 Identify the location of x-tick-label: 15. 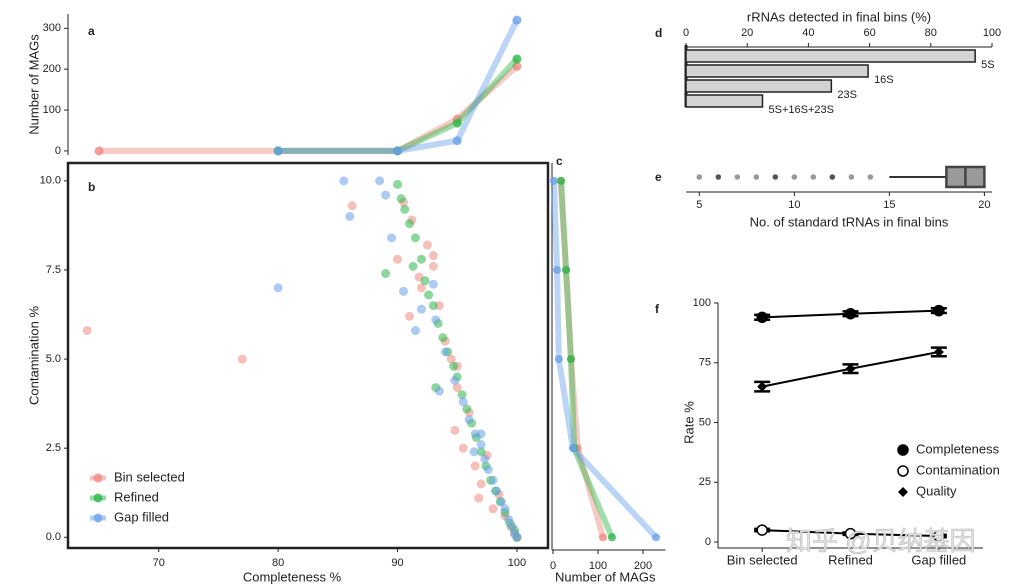
(889, 205).